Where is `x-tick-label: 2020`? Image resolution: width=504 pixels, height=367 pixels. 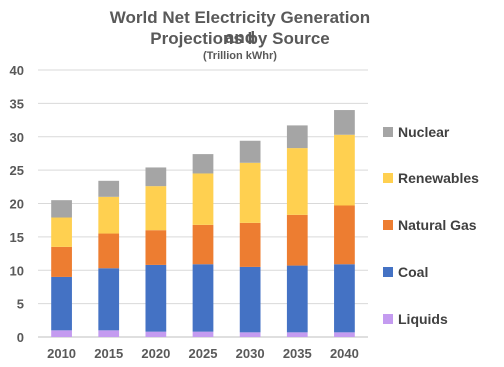
x-tick-label: 2020 is located at coordinates (155, 353).